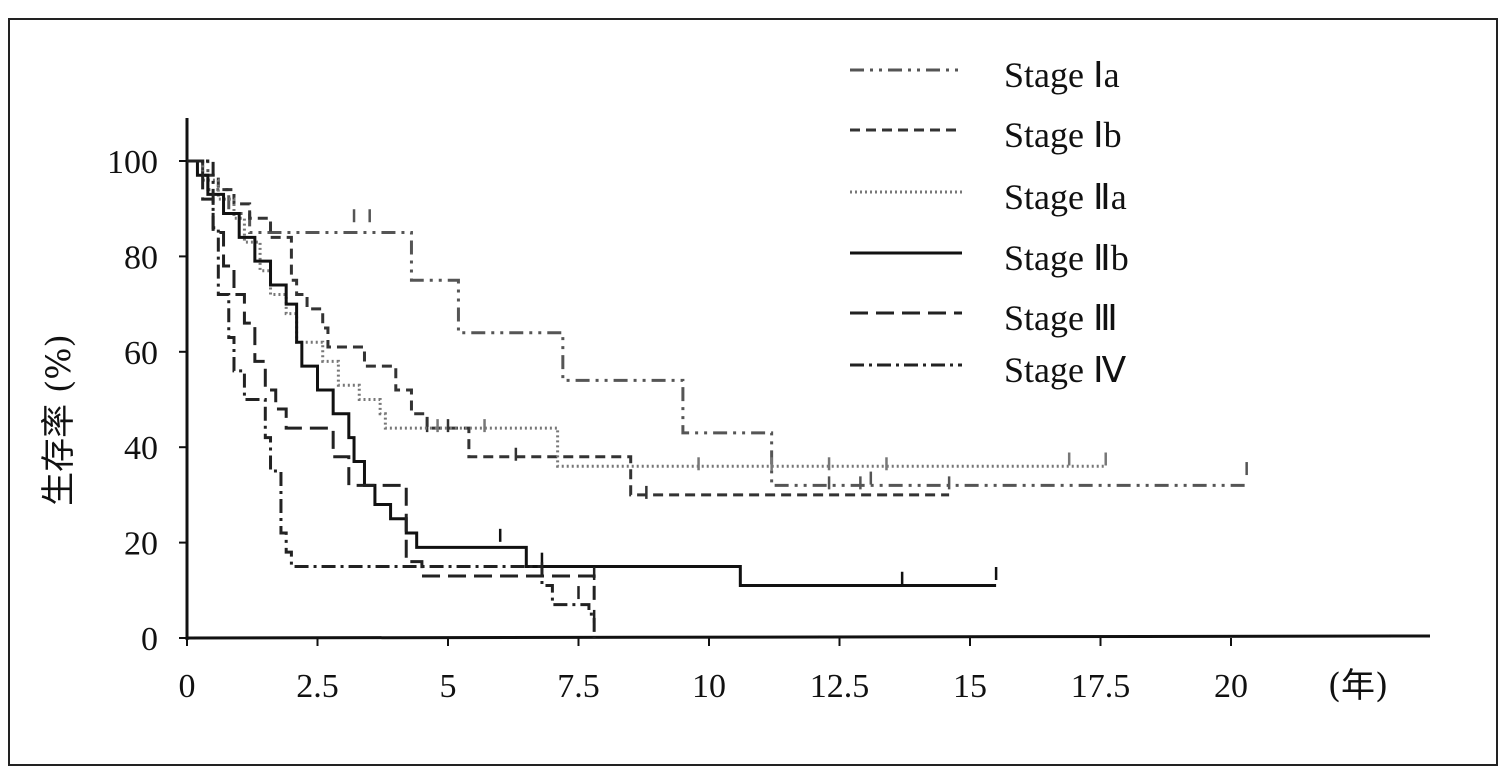 The width and height of the screenshot is (1512, 780). What do you see at coordinates (141, 257) in the screenshot?
I see `y-tick-label: 80` at bounding box center [141, 257].